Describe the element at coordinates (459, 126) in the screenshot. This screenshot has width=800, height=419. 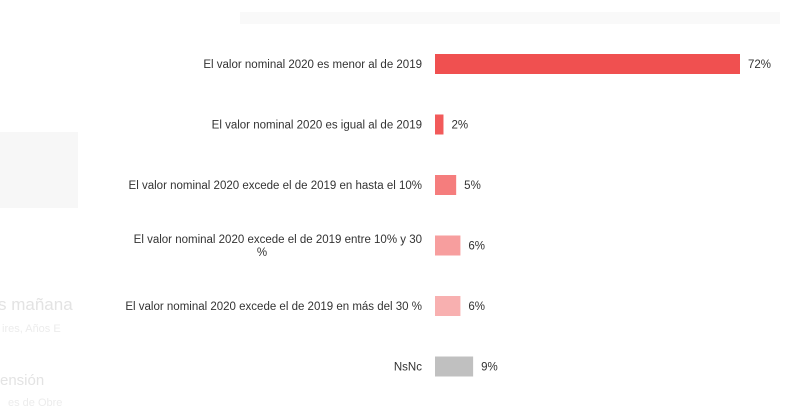
I see `value-label-2: 2%` at that location.